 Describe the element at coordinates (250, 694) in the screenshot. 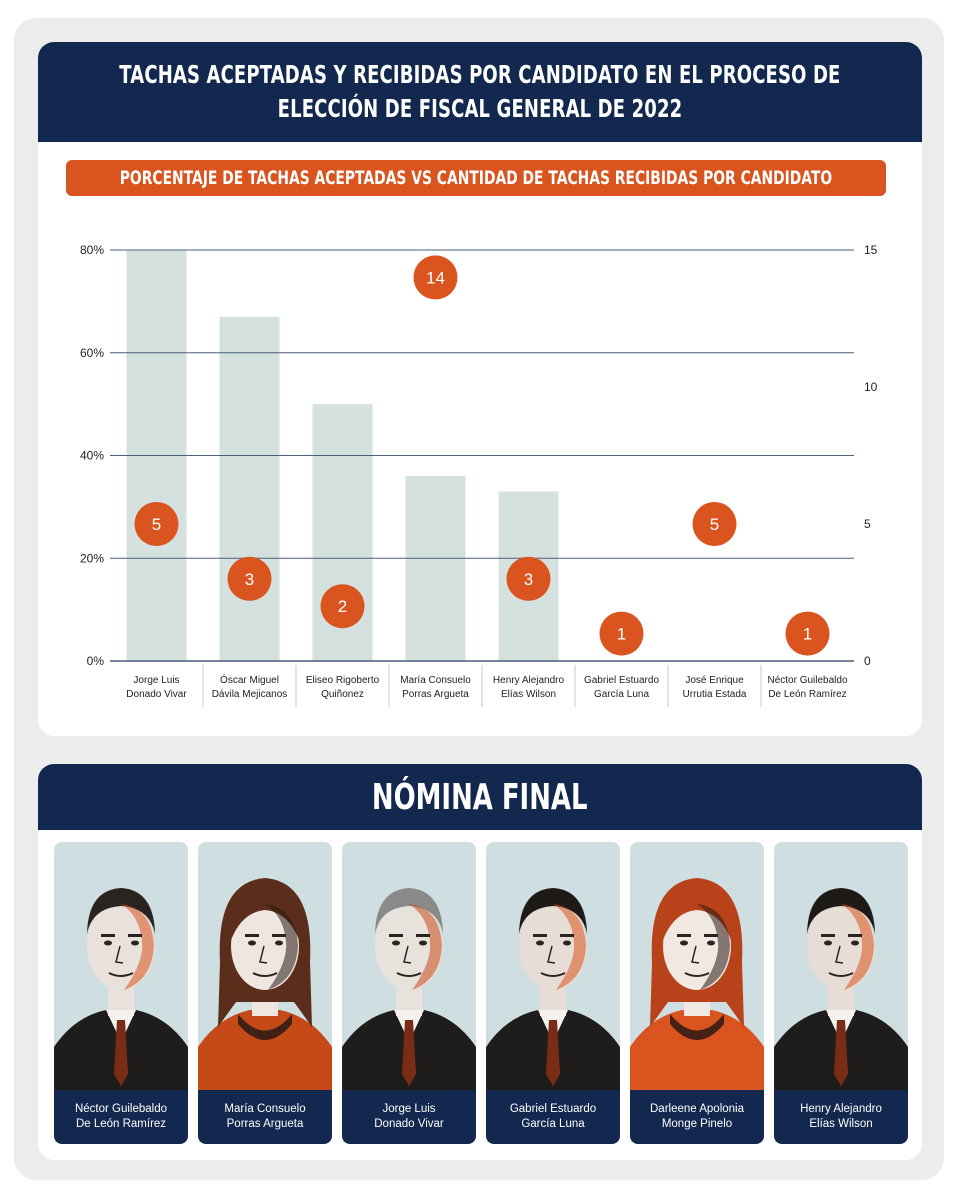

I see `category-label-line-2: Dávila Mejicanos` at that location.